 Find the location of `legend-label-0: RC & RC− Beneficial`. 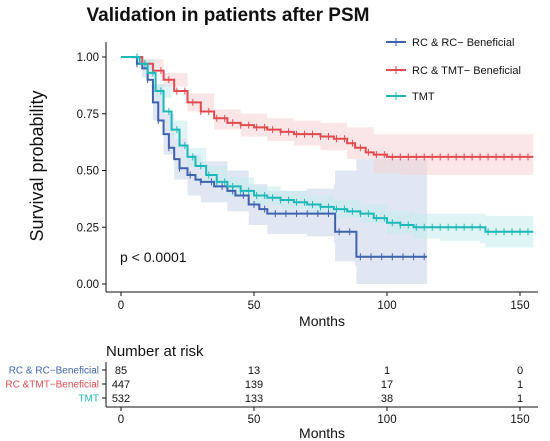

legend-label-0: RC & RC− Beneficial is located at coordinates (463, 43).